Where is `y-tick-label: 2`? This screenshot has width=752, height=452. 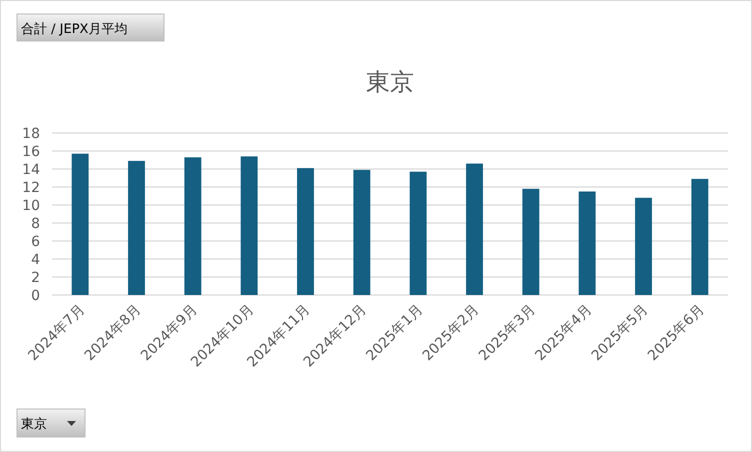
y-tick-label: 2 is located at coordinates (35, 278).